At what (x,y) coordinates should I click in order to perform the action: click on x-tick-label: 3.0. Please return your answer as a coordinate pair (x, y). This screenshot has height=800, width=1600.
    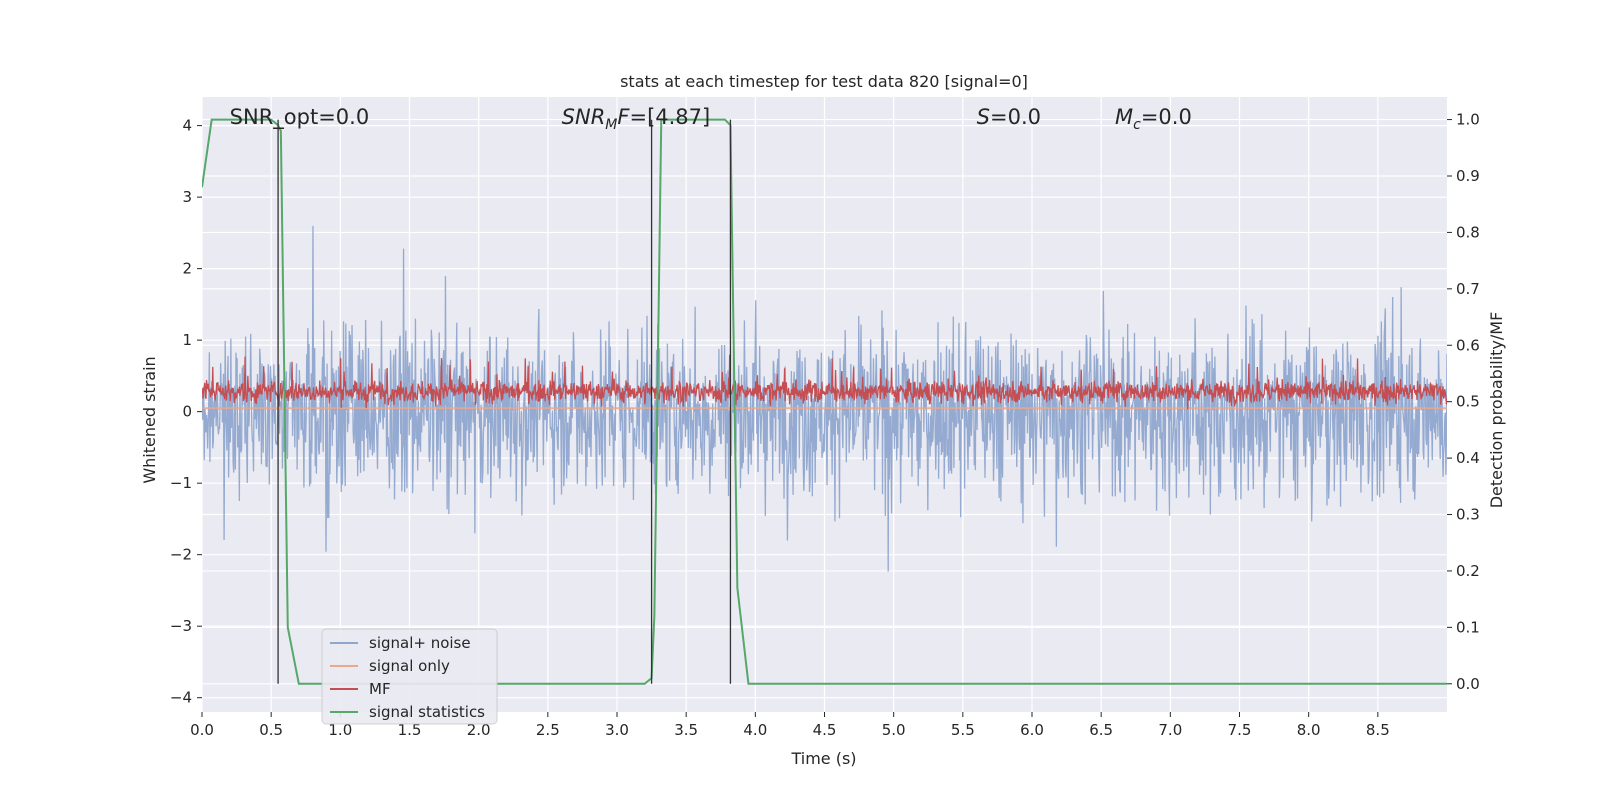
    Looking at the image, I should click on (617, 730).